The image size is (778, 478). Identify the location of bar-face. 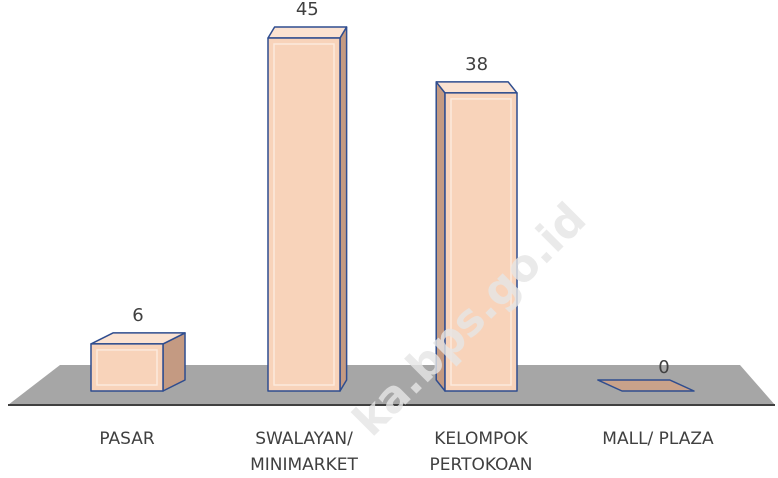
(646, 385).